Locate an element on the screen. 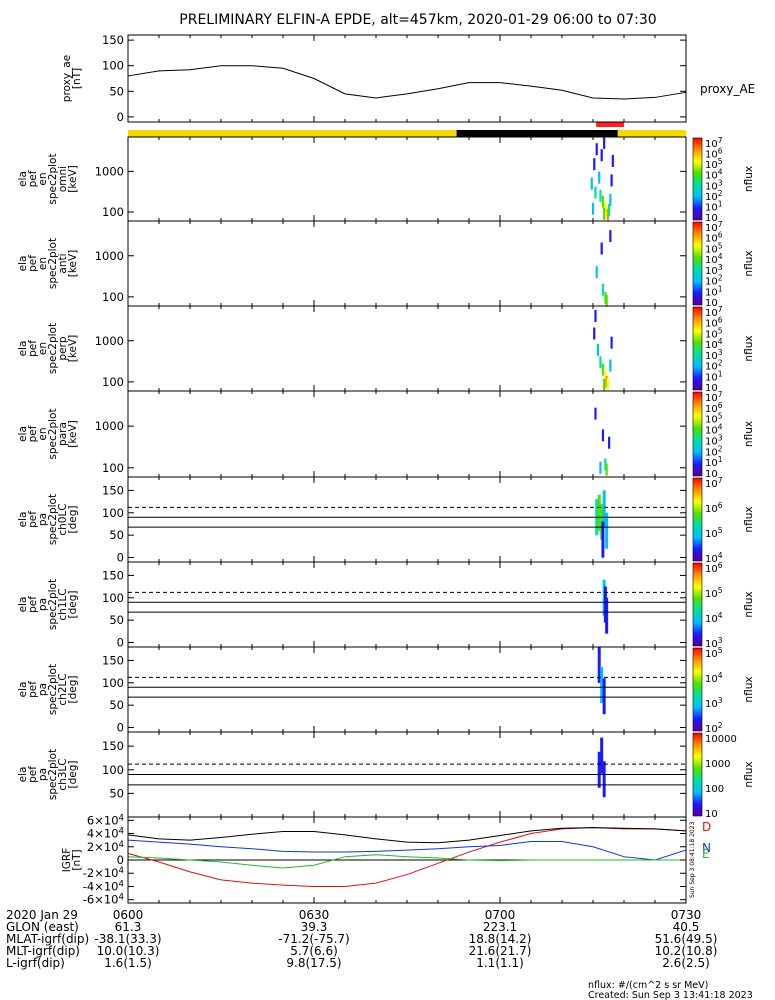  ylabel-text: [deg] is located at coordinates (73, 690).